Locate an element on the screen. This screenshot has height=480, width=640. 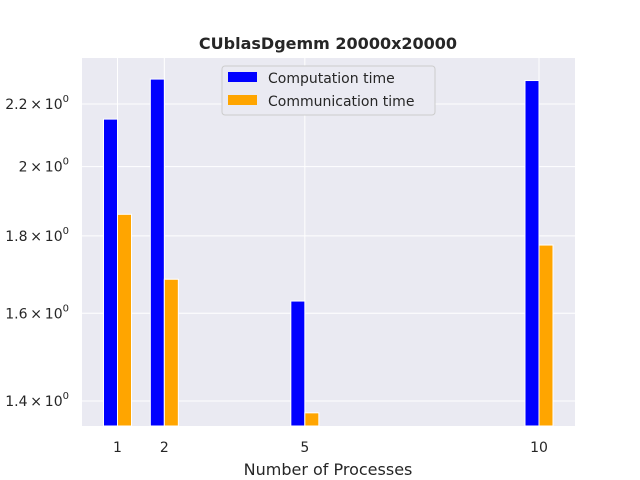
legend-label-computation: Computation time is located at coordinates (331, 79).